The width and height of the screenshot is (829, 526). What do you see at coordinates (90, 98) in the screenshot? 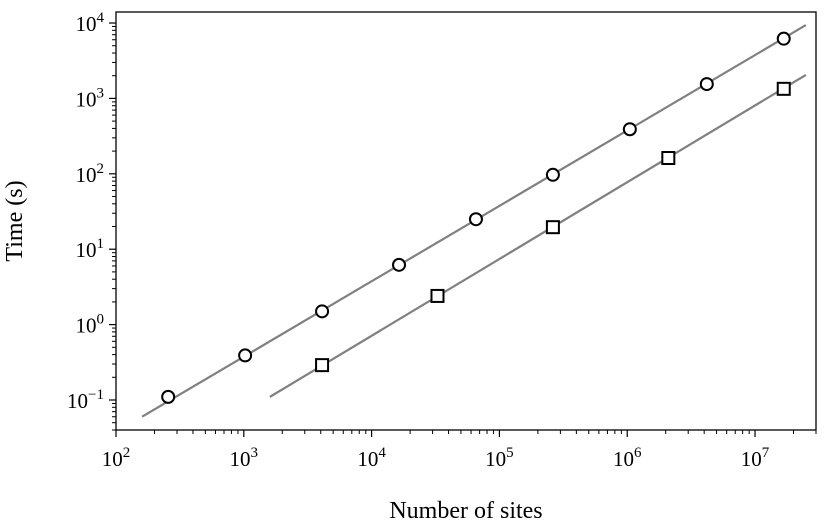
I see `y-tick-label: 10³` at bounding box center [90, 98].